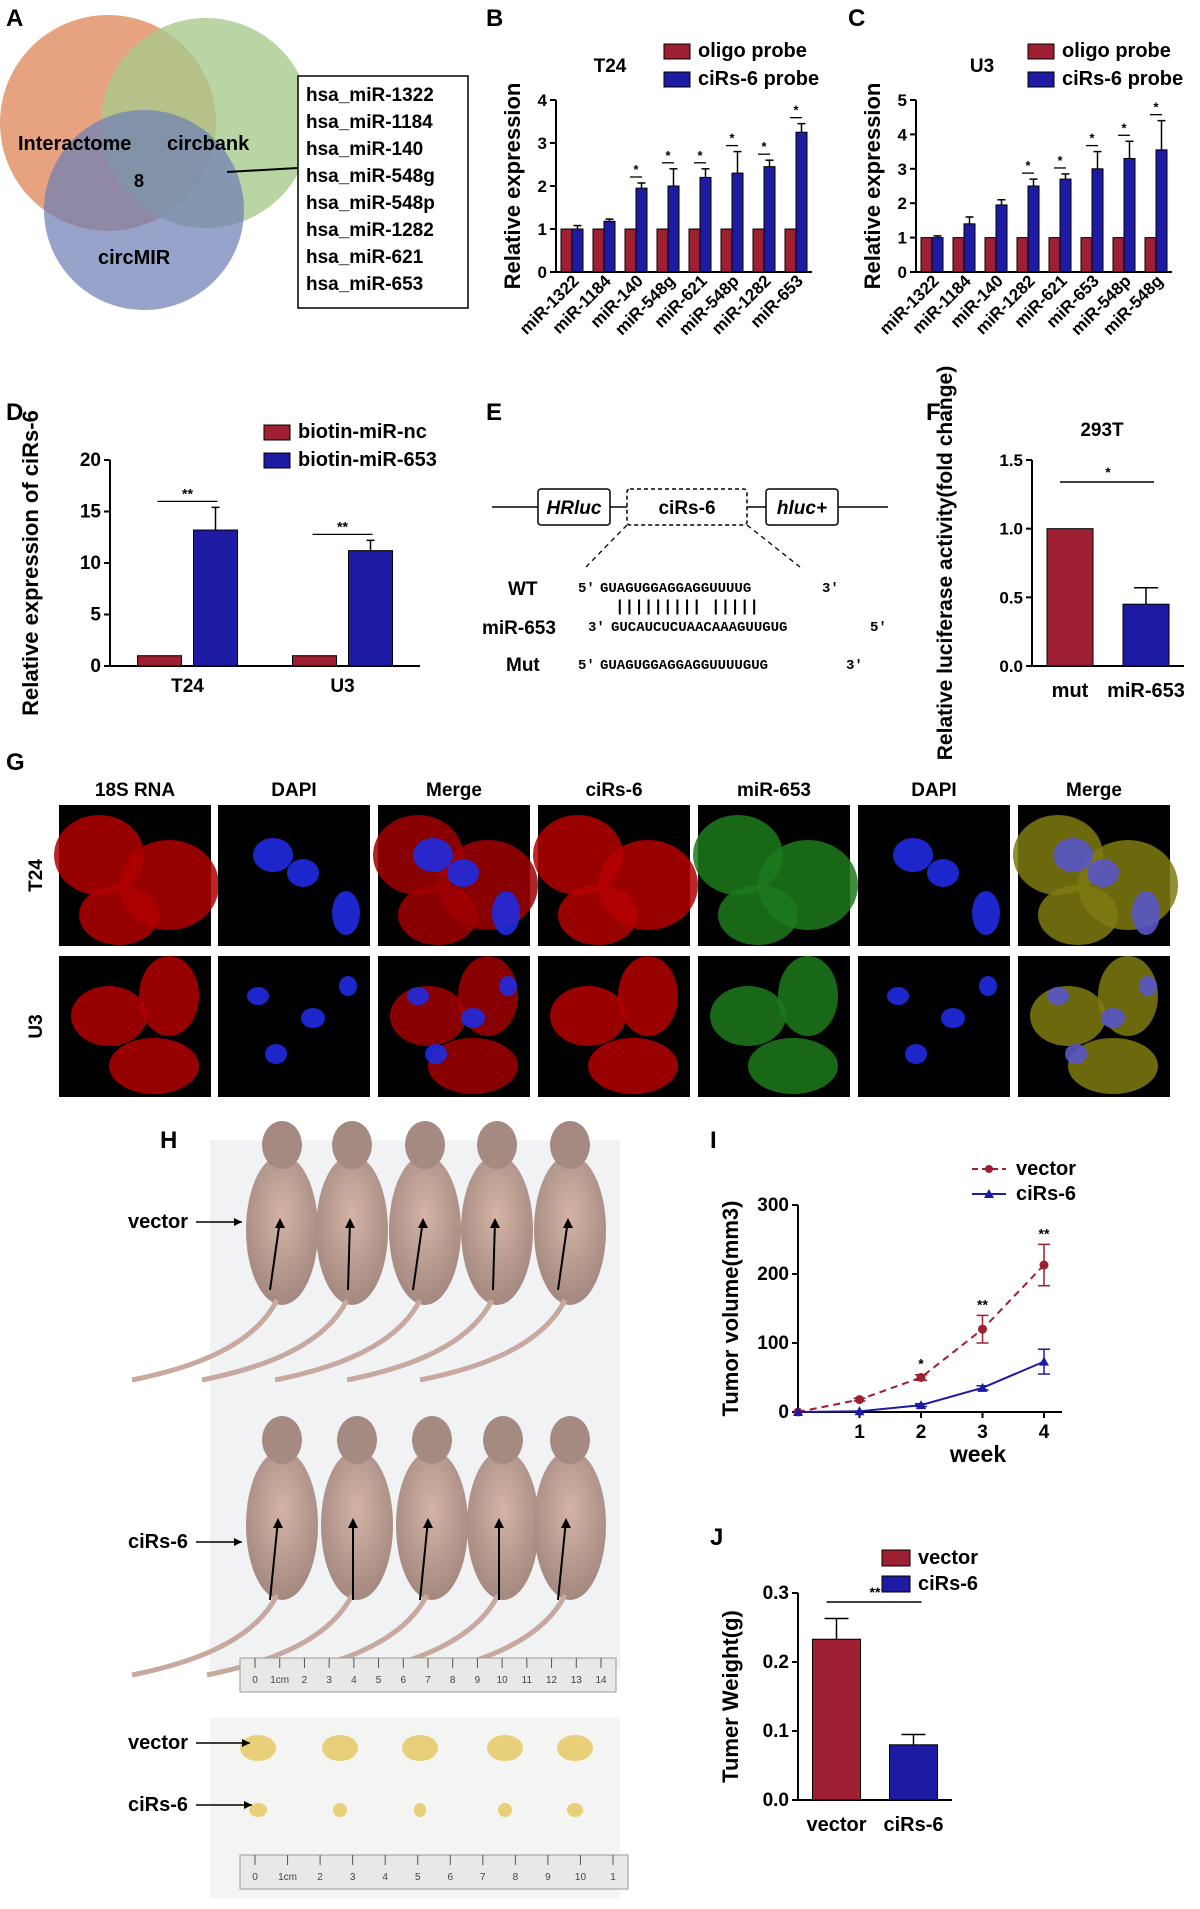 The height and width of the screenshot is (1909, 1200). What do you see at coordinates (370, 203) in the screenshot?
I see `mirna-list-item: hsa_miR-548p` at bounding box center [370, 203].